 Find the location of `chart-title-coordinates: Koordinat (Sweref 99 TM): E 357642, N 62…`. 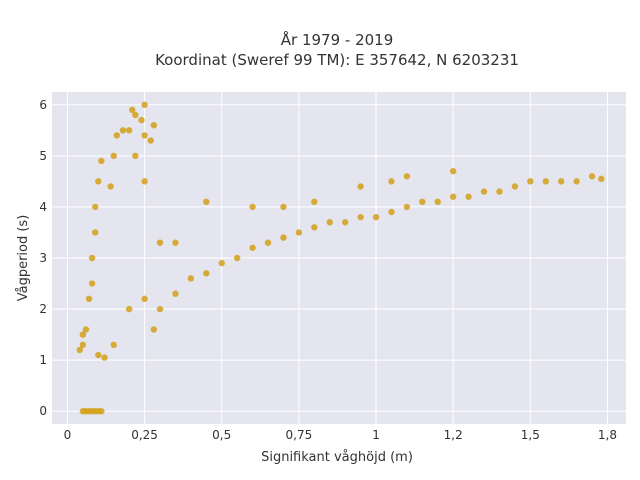

chart-title-coordinates: Koordinat (Sweref 99 TM): E 357642, N 62… is located at coordinates (337, 60).